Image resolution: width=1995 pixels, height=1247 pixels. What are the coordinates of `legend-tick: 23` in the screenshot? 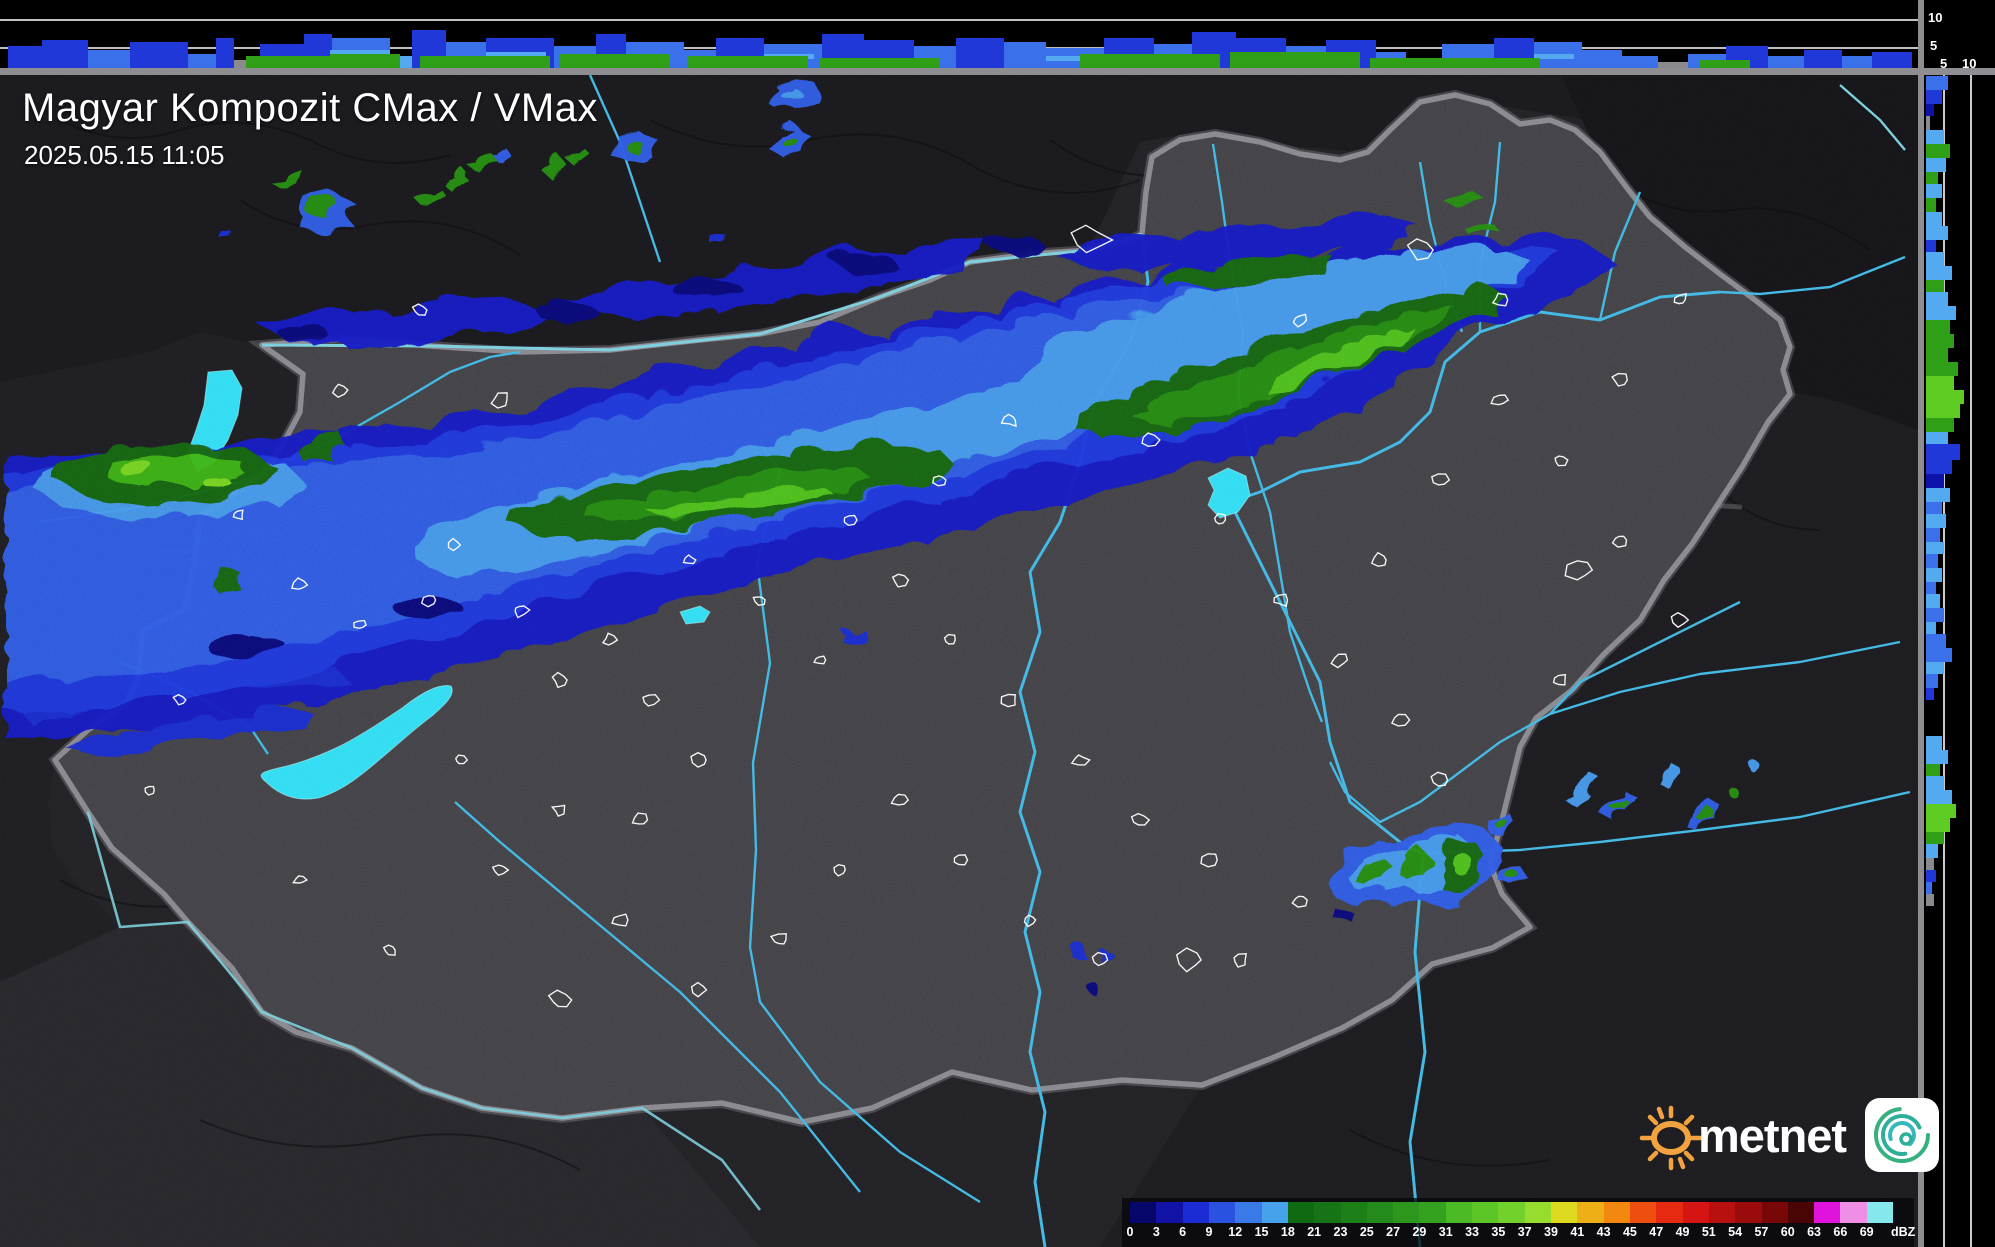 It's located at (1340, 1232).